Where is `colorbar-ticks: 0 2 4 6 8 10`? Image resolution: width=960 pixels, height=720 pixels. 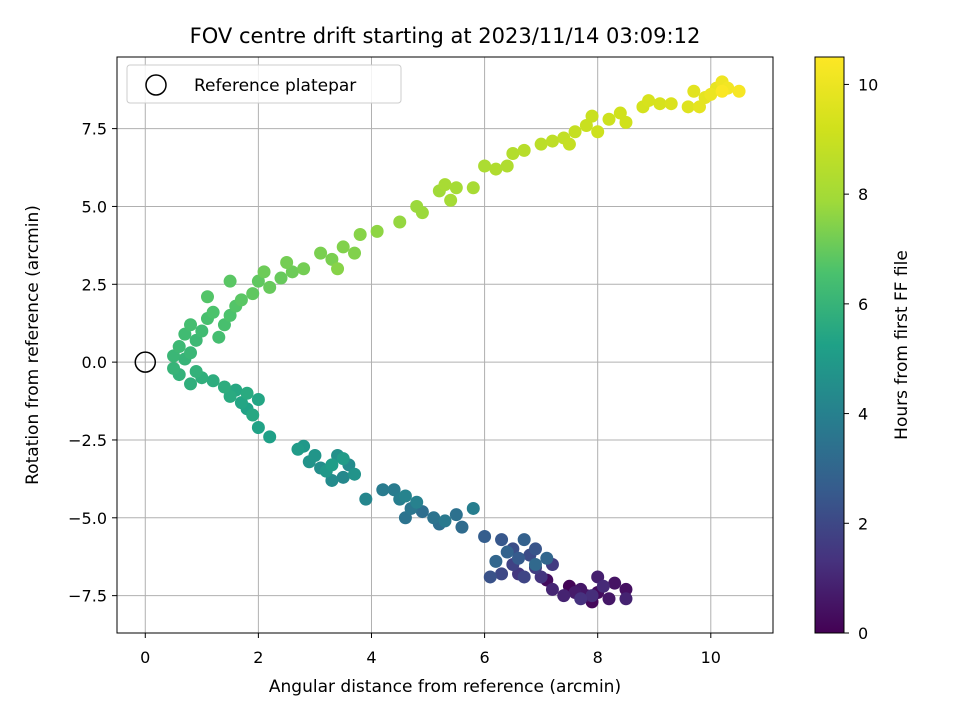 colorbar-ticks: 0 2 4 6 8 10 is located at coordinates (861, 359).